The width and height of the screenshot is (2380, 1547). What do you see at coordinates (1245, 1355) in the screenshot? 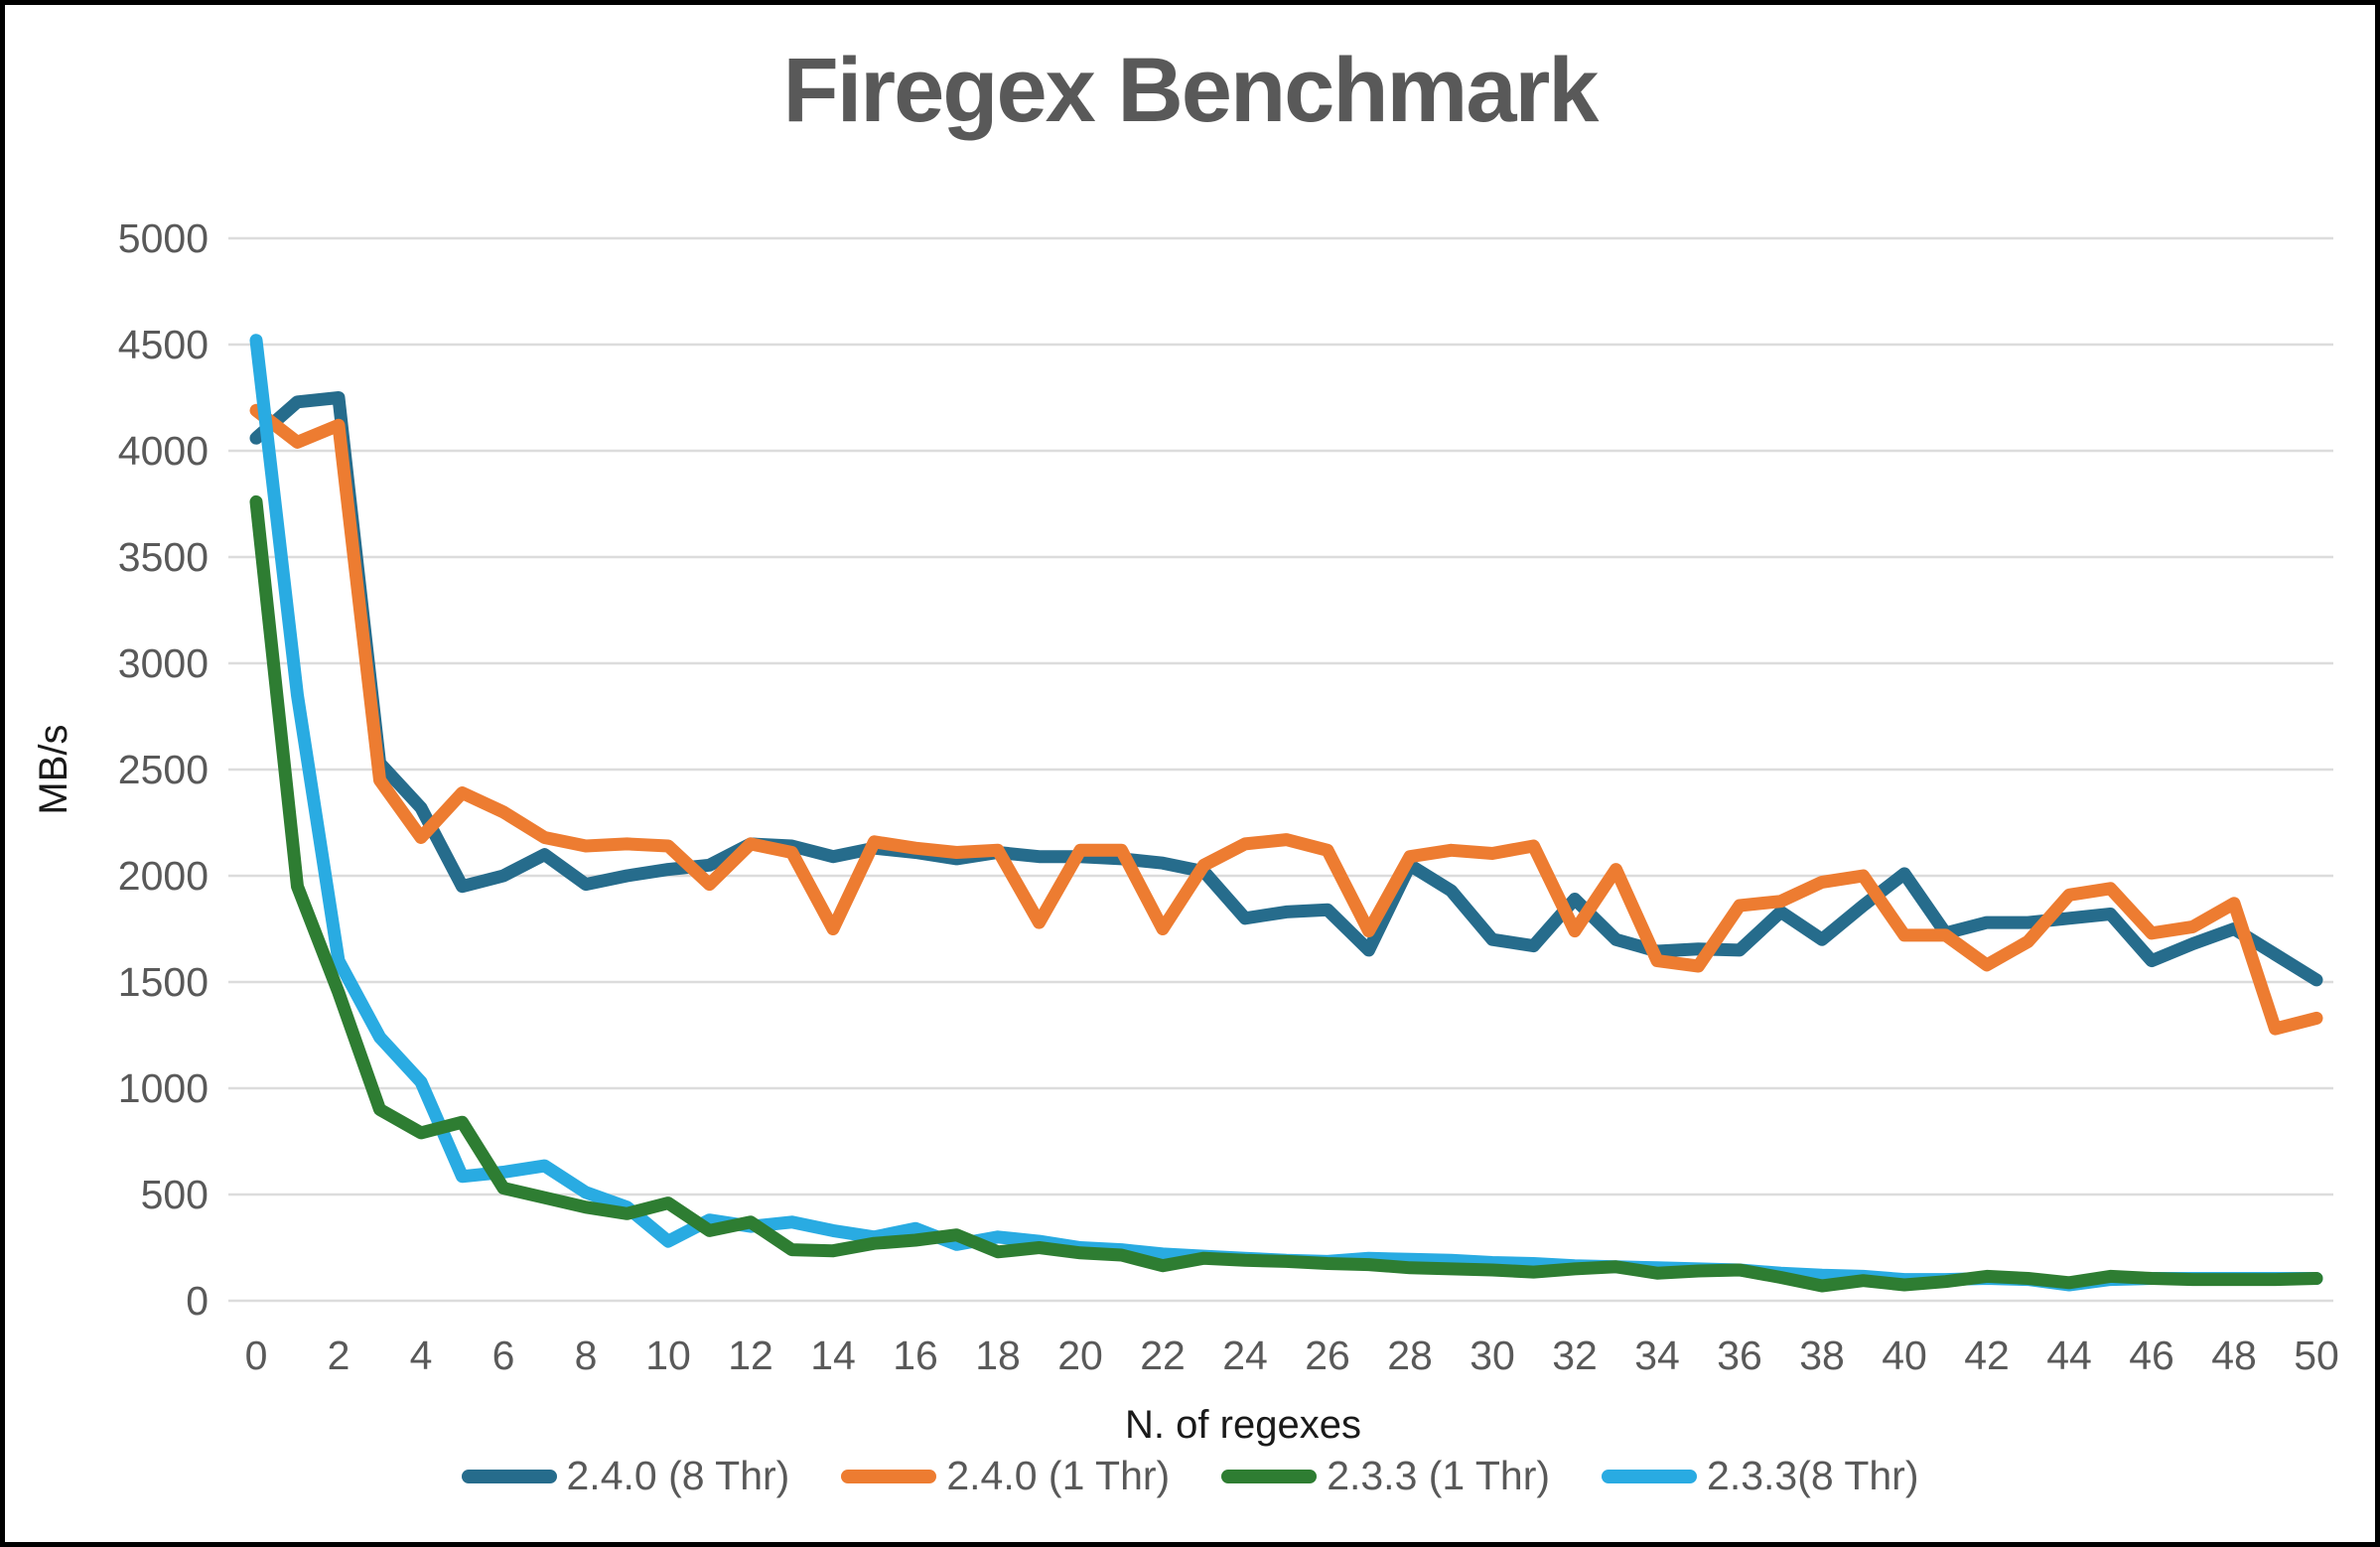
I see `svg-text: 24` at bounding box center [1245, 1355].